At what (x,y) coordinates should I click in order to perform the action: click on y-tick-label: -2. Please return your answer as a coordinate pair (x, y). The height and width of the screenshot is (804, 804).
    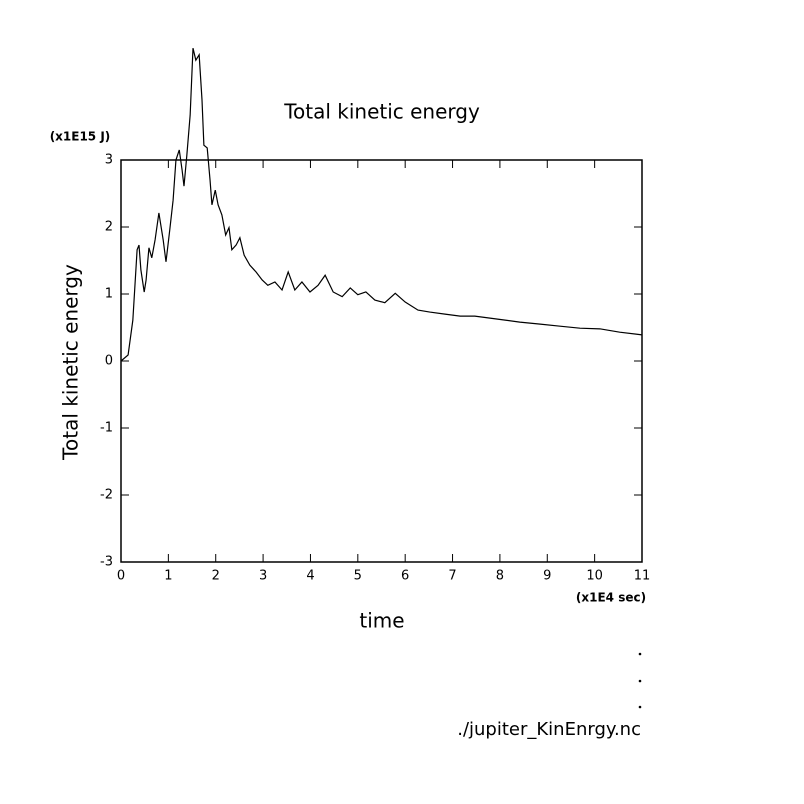
    Looking at the image, I should click on (106, 495).